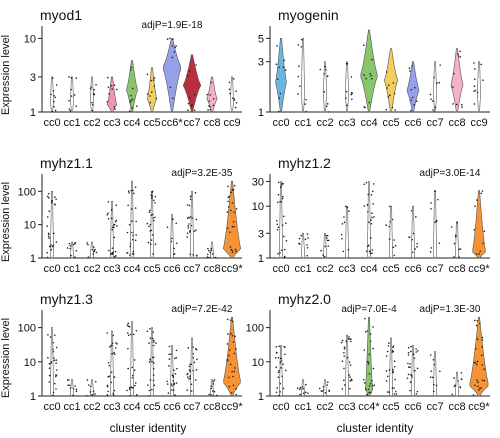 The height and width of the screenshot is (438, 500). Describe the element at coordinates (111, 407) in the screenshot. I see `x-tick-label: cc3` at that location.